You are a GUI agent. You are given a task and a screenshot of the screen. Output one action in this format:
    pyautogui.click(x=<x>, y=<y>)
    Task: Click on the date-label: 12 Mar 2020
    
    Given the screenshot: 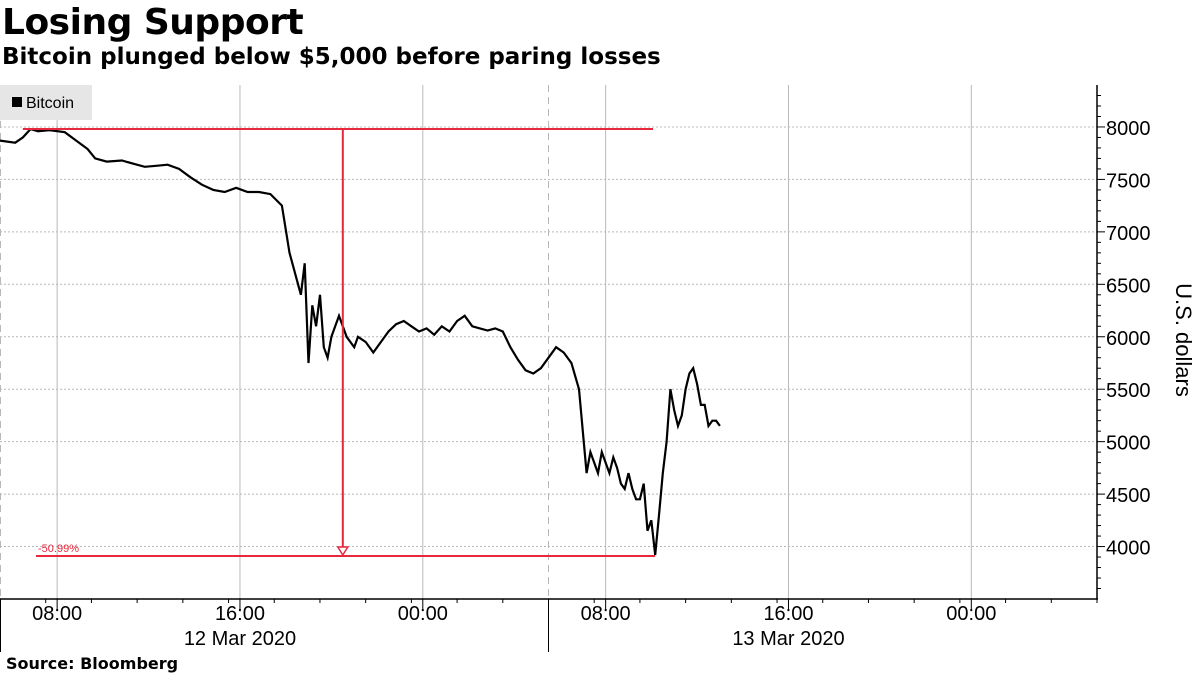 What is the action you would take?
    pyautogui.click(x=240, y=639)
    